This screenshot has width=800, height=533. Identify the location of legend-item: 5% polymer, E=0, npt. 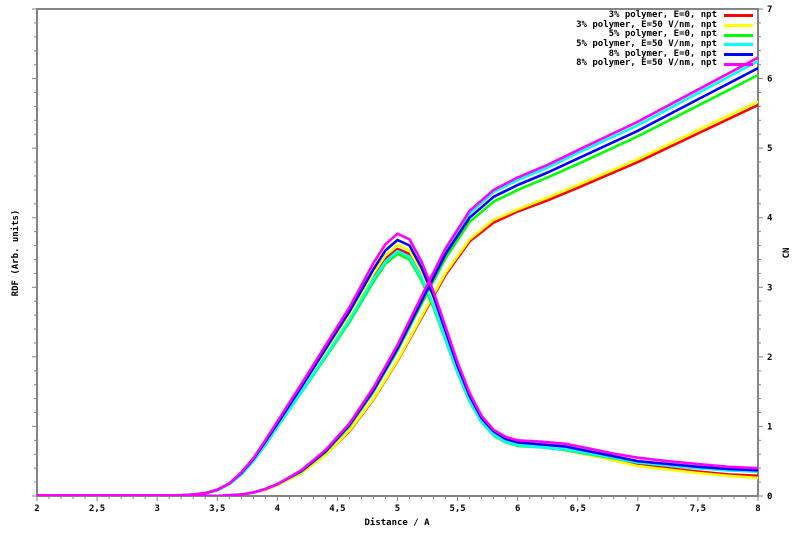
(681, 35).